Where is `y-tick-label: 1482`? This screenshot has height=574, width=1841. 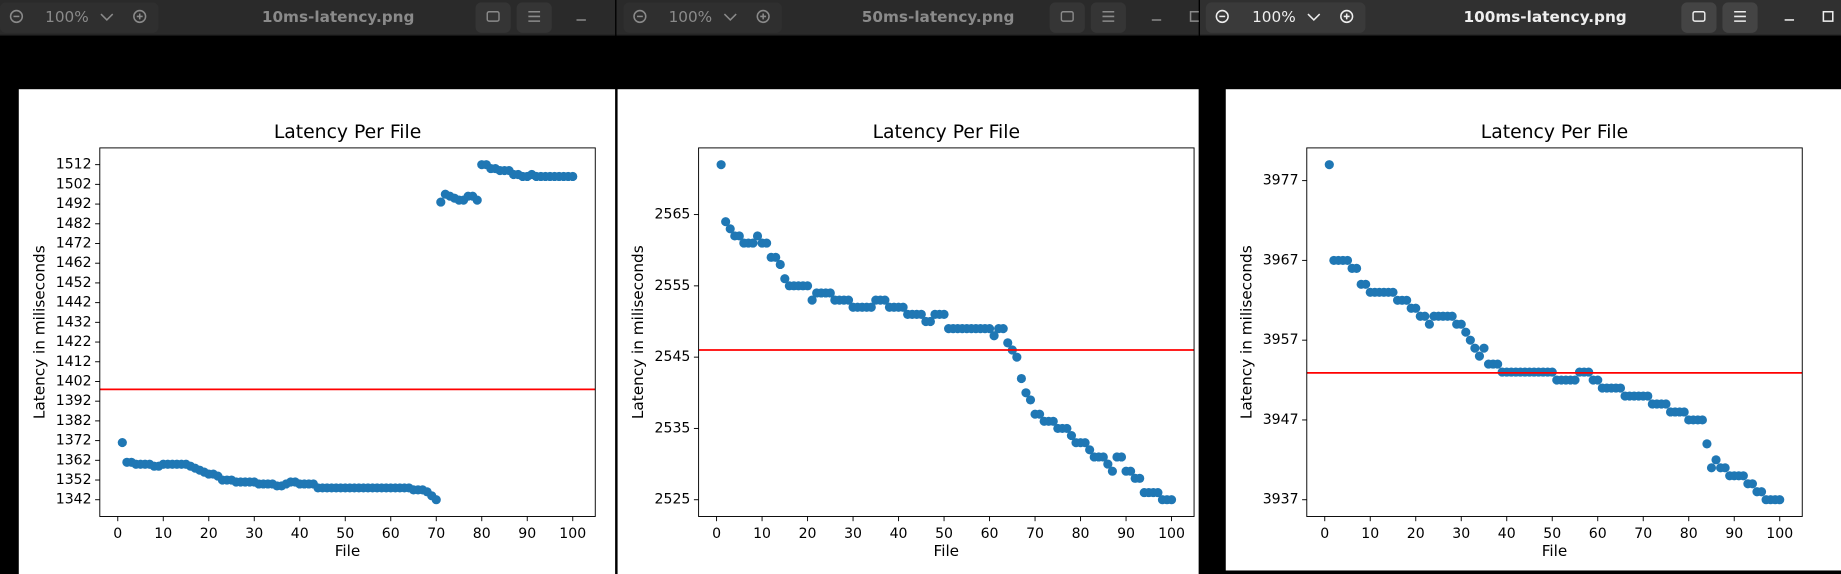
y-tick-label: 1482 is located at coordinates (74, 224).